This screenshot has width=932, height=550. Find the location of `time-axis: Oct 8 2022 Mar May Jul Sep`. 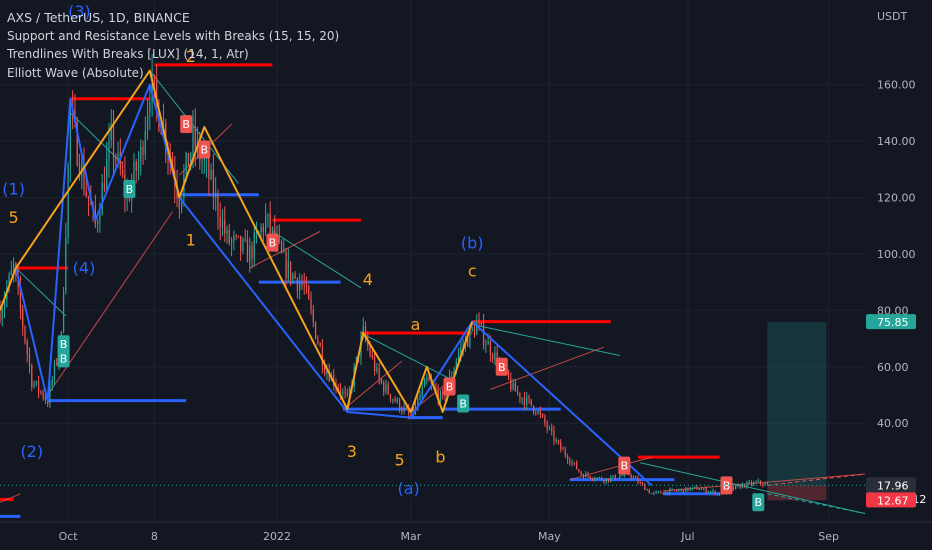

time-axis: Oct 8 2022 Mar May Jul Sep is located at coordinates (466, 535).